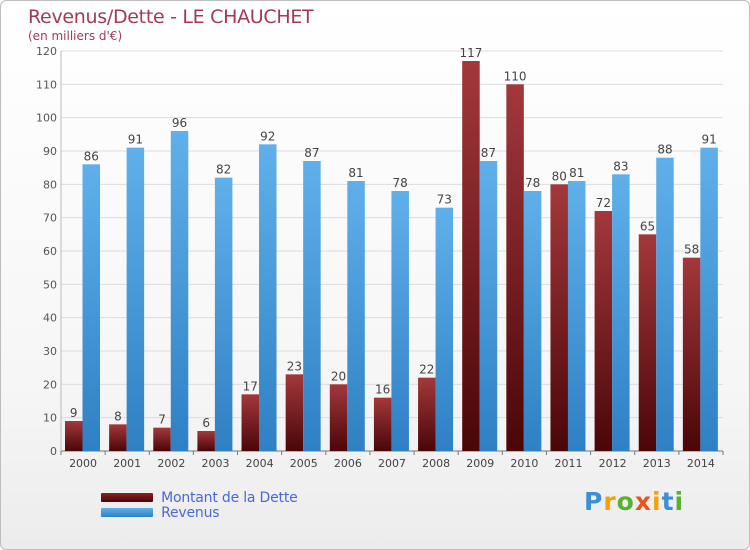 The width and height of the screenshot is (750, 550). I want to click on x-tick-label: 2010, so click(524, 463).